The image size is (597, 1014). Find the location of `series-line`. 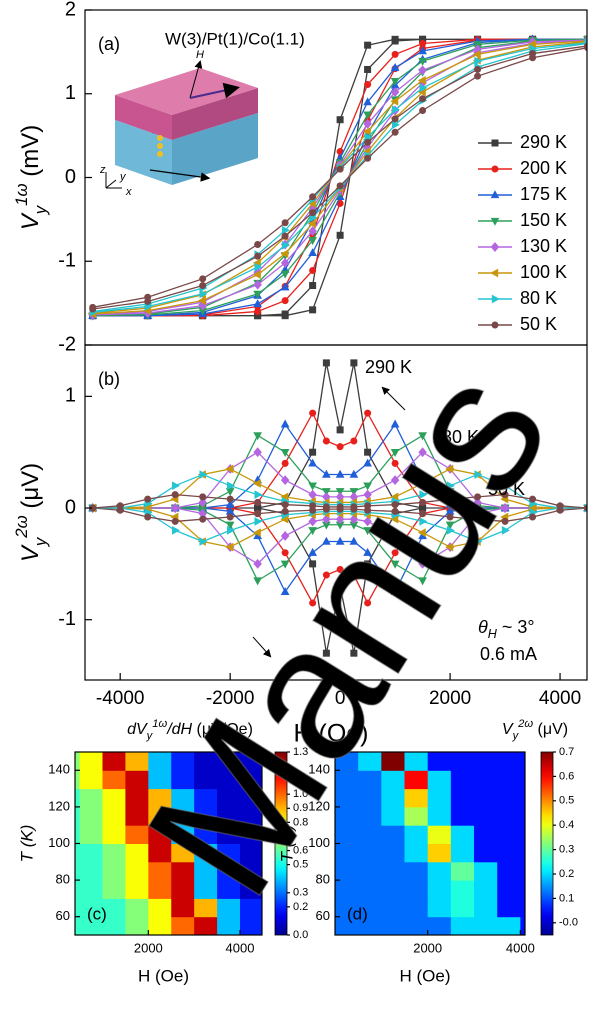

series-line is located at coordinates (339, 508).